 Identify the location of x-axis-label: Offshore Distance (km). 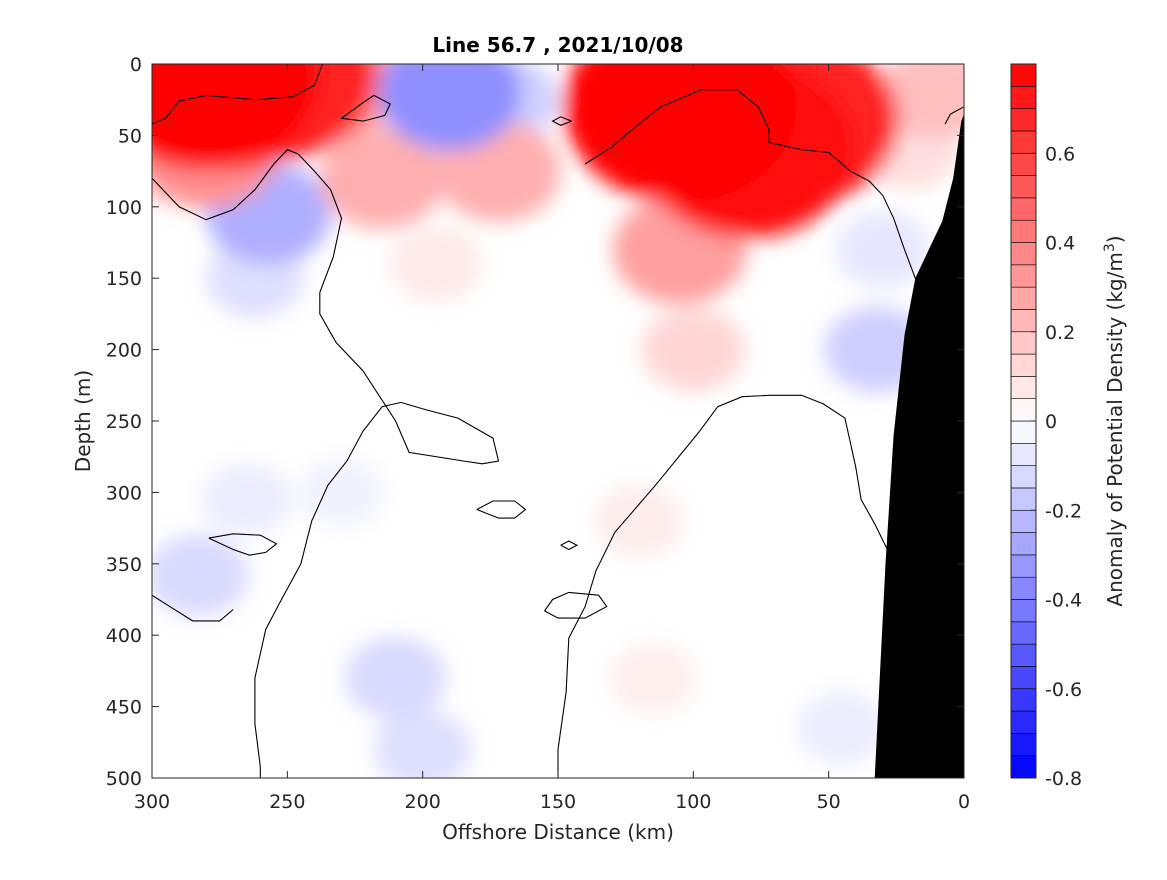
(558, 832).